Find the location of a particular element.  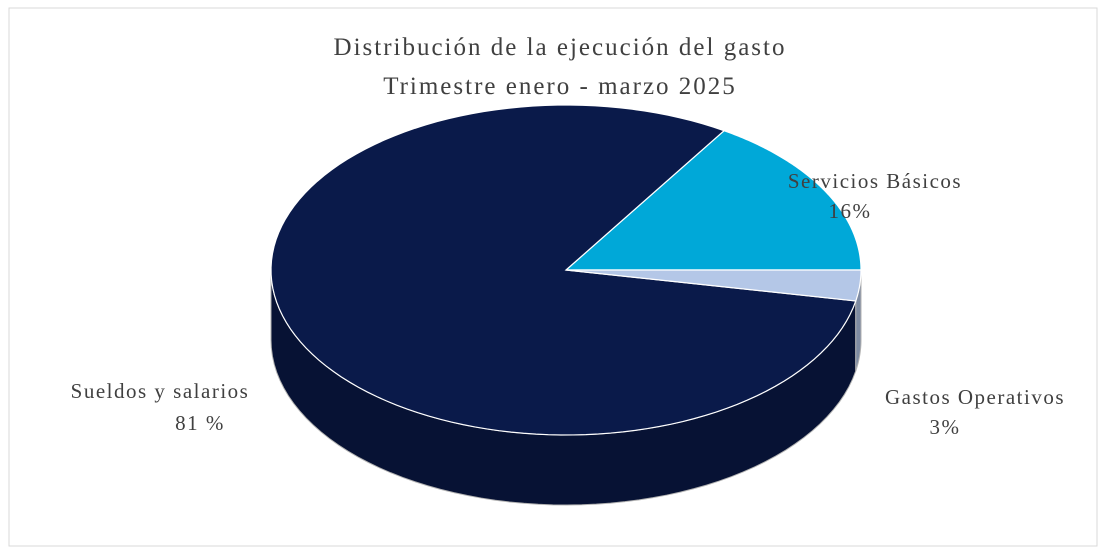

slice-label: Gastos Operativos is located at coordinates (975, 397).